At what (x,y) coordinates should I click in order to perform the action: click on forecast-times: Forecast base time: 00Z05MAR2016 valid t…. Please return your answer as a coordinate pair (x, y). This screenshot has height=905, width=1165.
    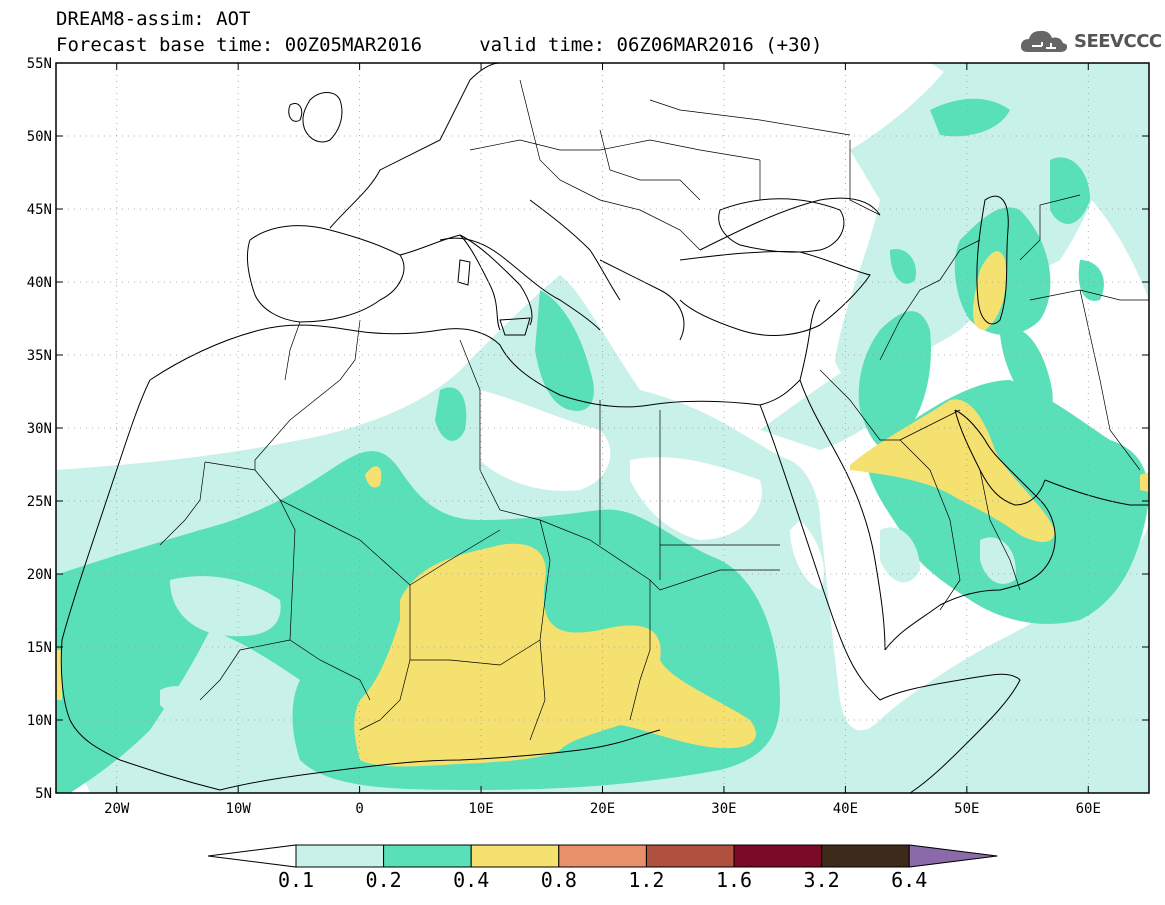
    Looking at the image, I should click on (439, 45).